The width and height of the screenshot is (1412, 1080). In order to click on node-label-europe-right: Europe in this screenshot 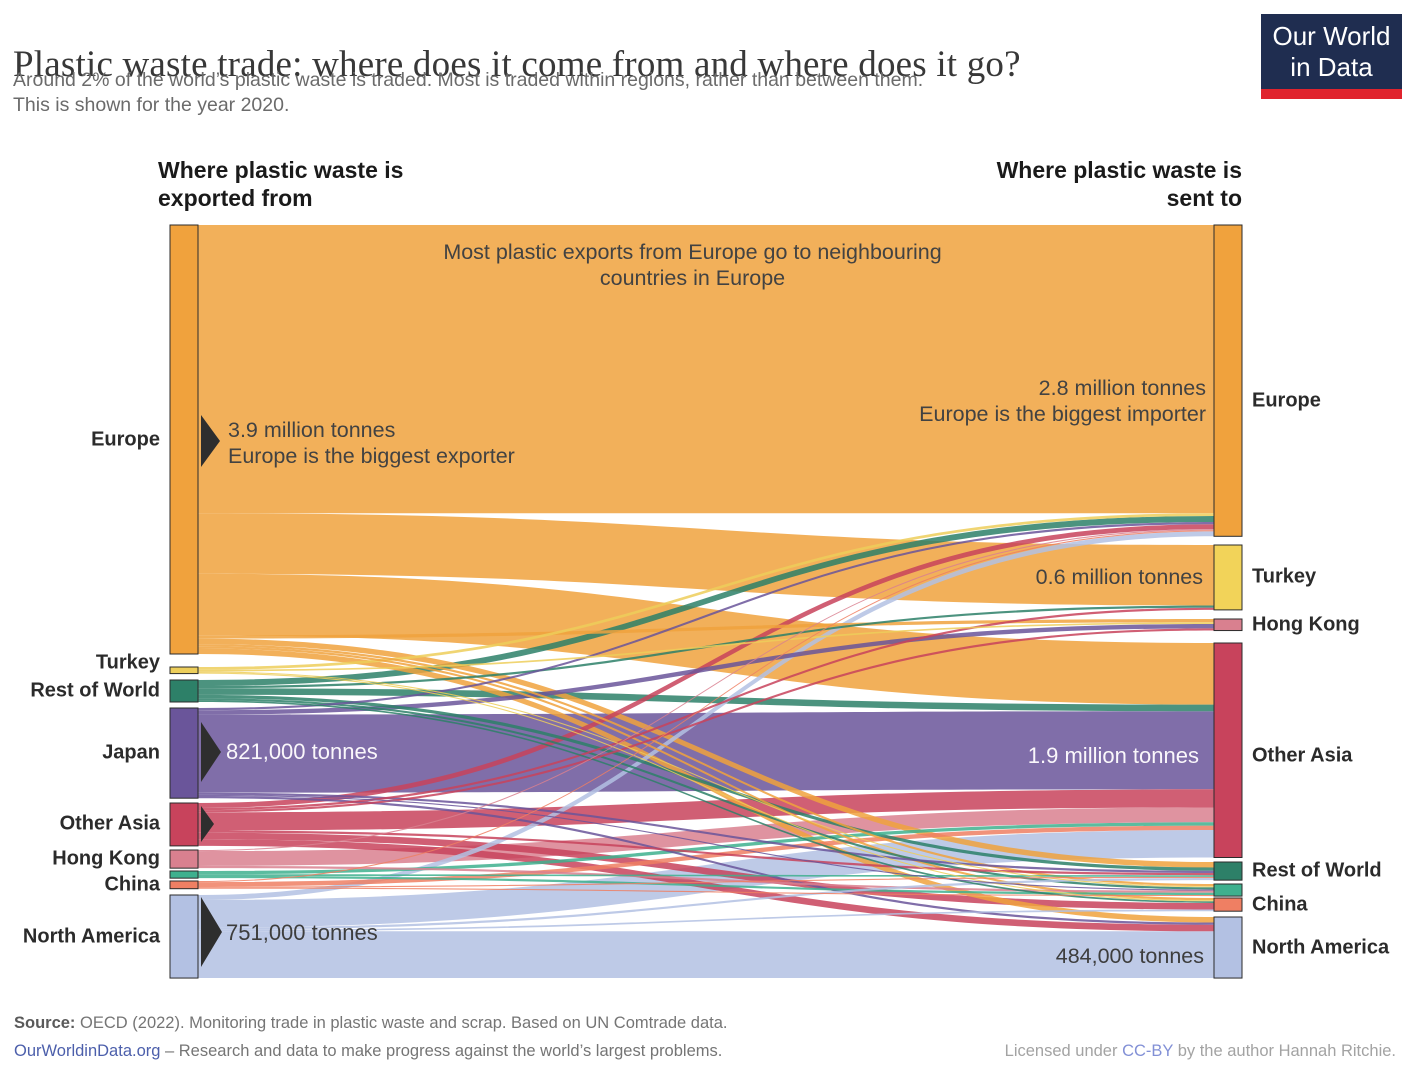, I will do `click(1286, 400)`.